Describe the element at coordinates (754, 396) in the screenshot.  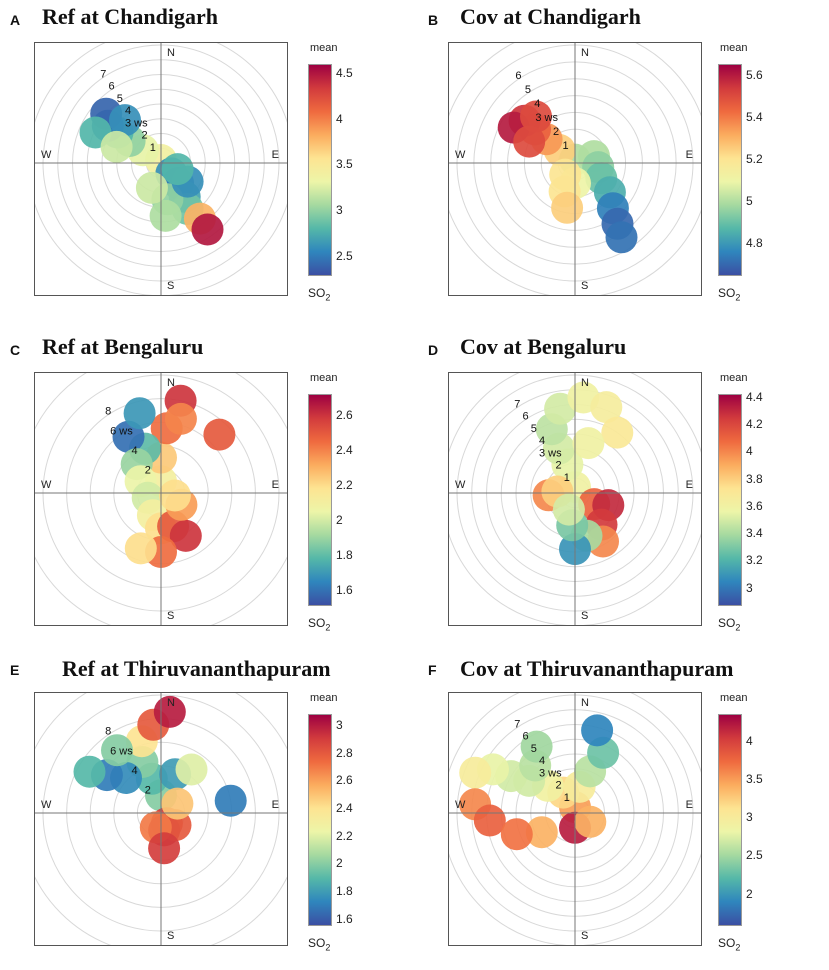
I see `legend-tick-label: 4.4` at that location.